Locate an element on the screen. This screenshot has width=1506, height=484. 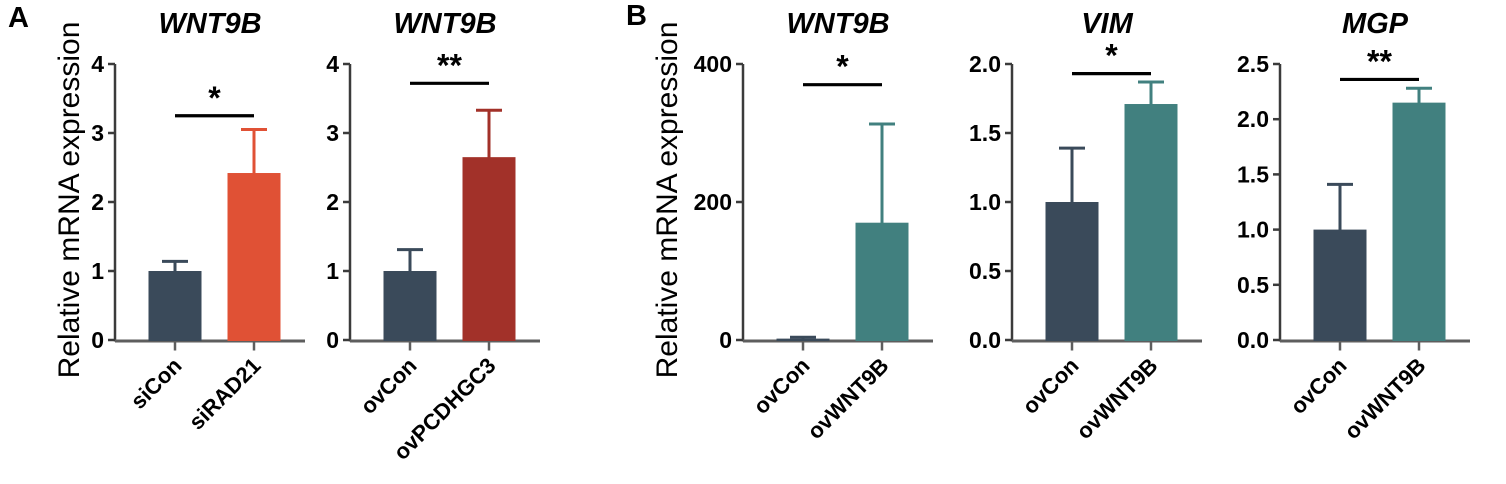
y-axis-label-panel-b: Relative mRNA expression is located at coordinates (667, 200).